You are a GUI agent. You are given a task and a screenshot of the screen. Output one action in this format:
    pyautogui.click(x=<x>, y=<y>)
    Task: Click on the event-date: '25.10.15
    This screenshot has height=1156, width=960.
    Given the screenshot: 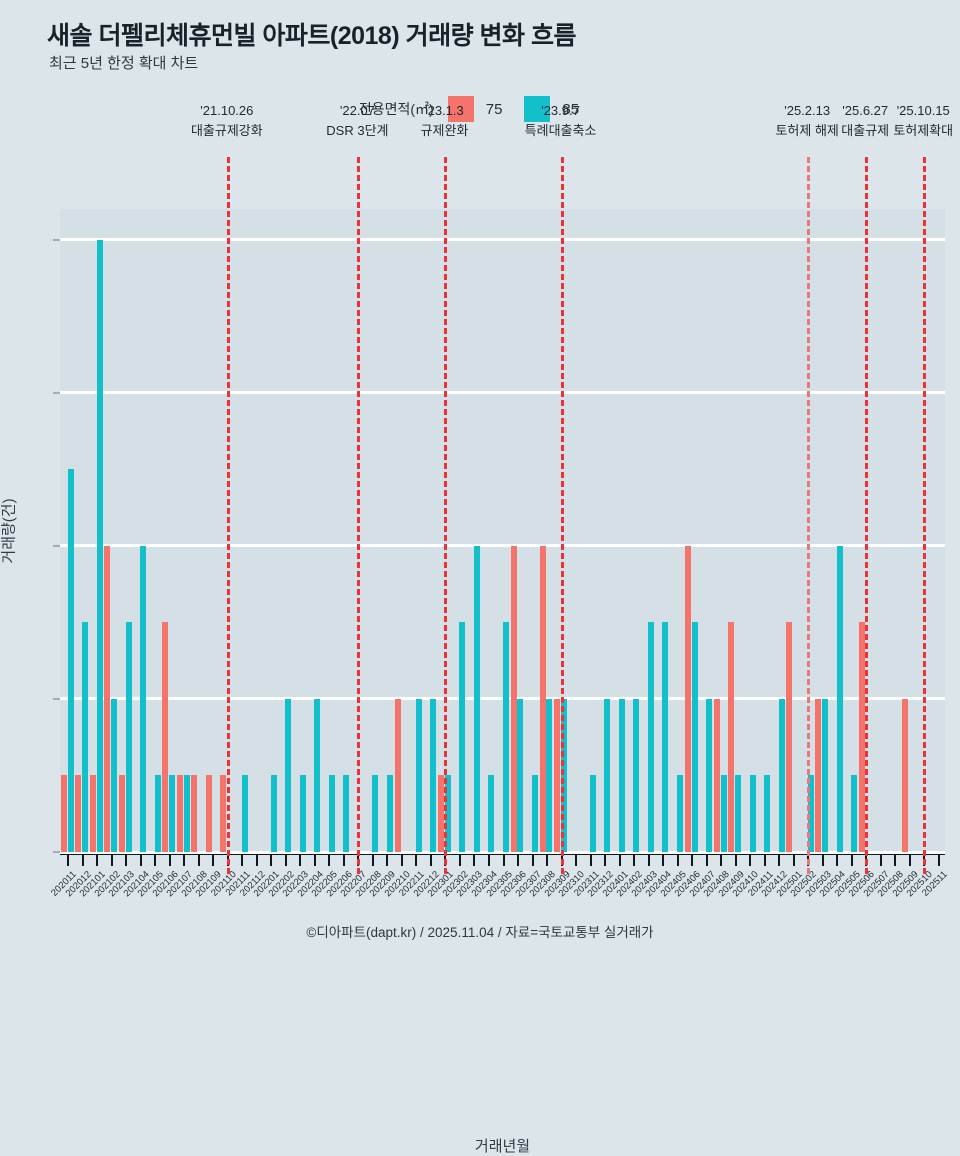 What is the action you would take?
    pyautogui.click(x=923, y=110)
    